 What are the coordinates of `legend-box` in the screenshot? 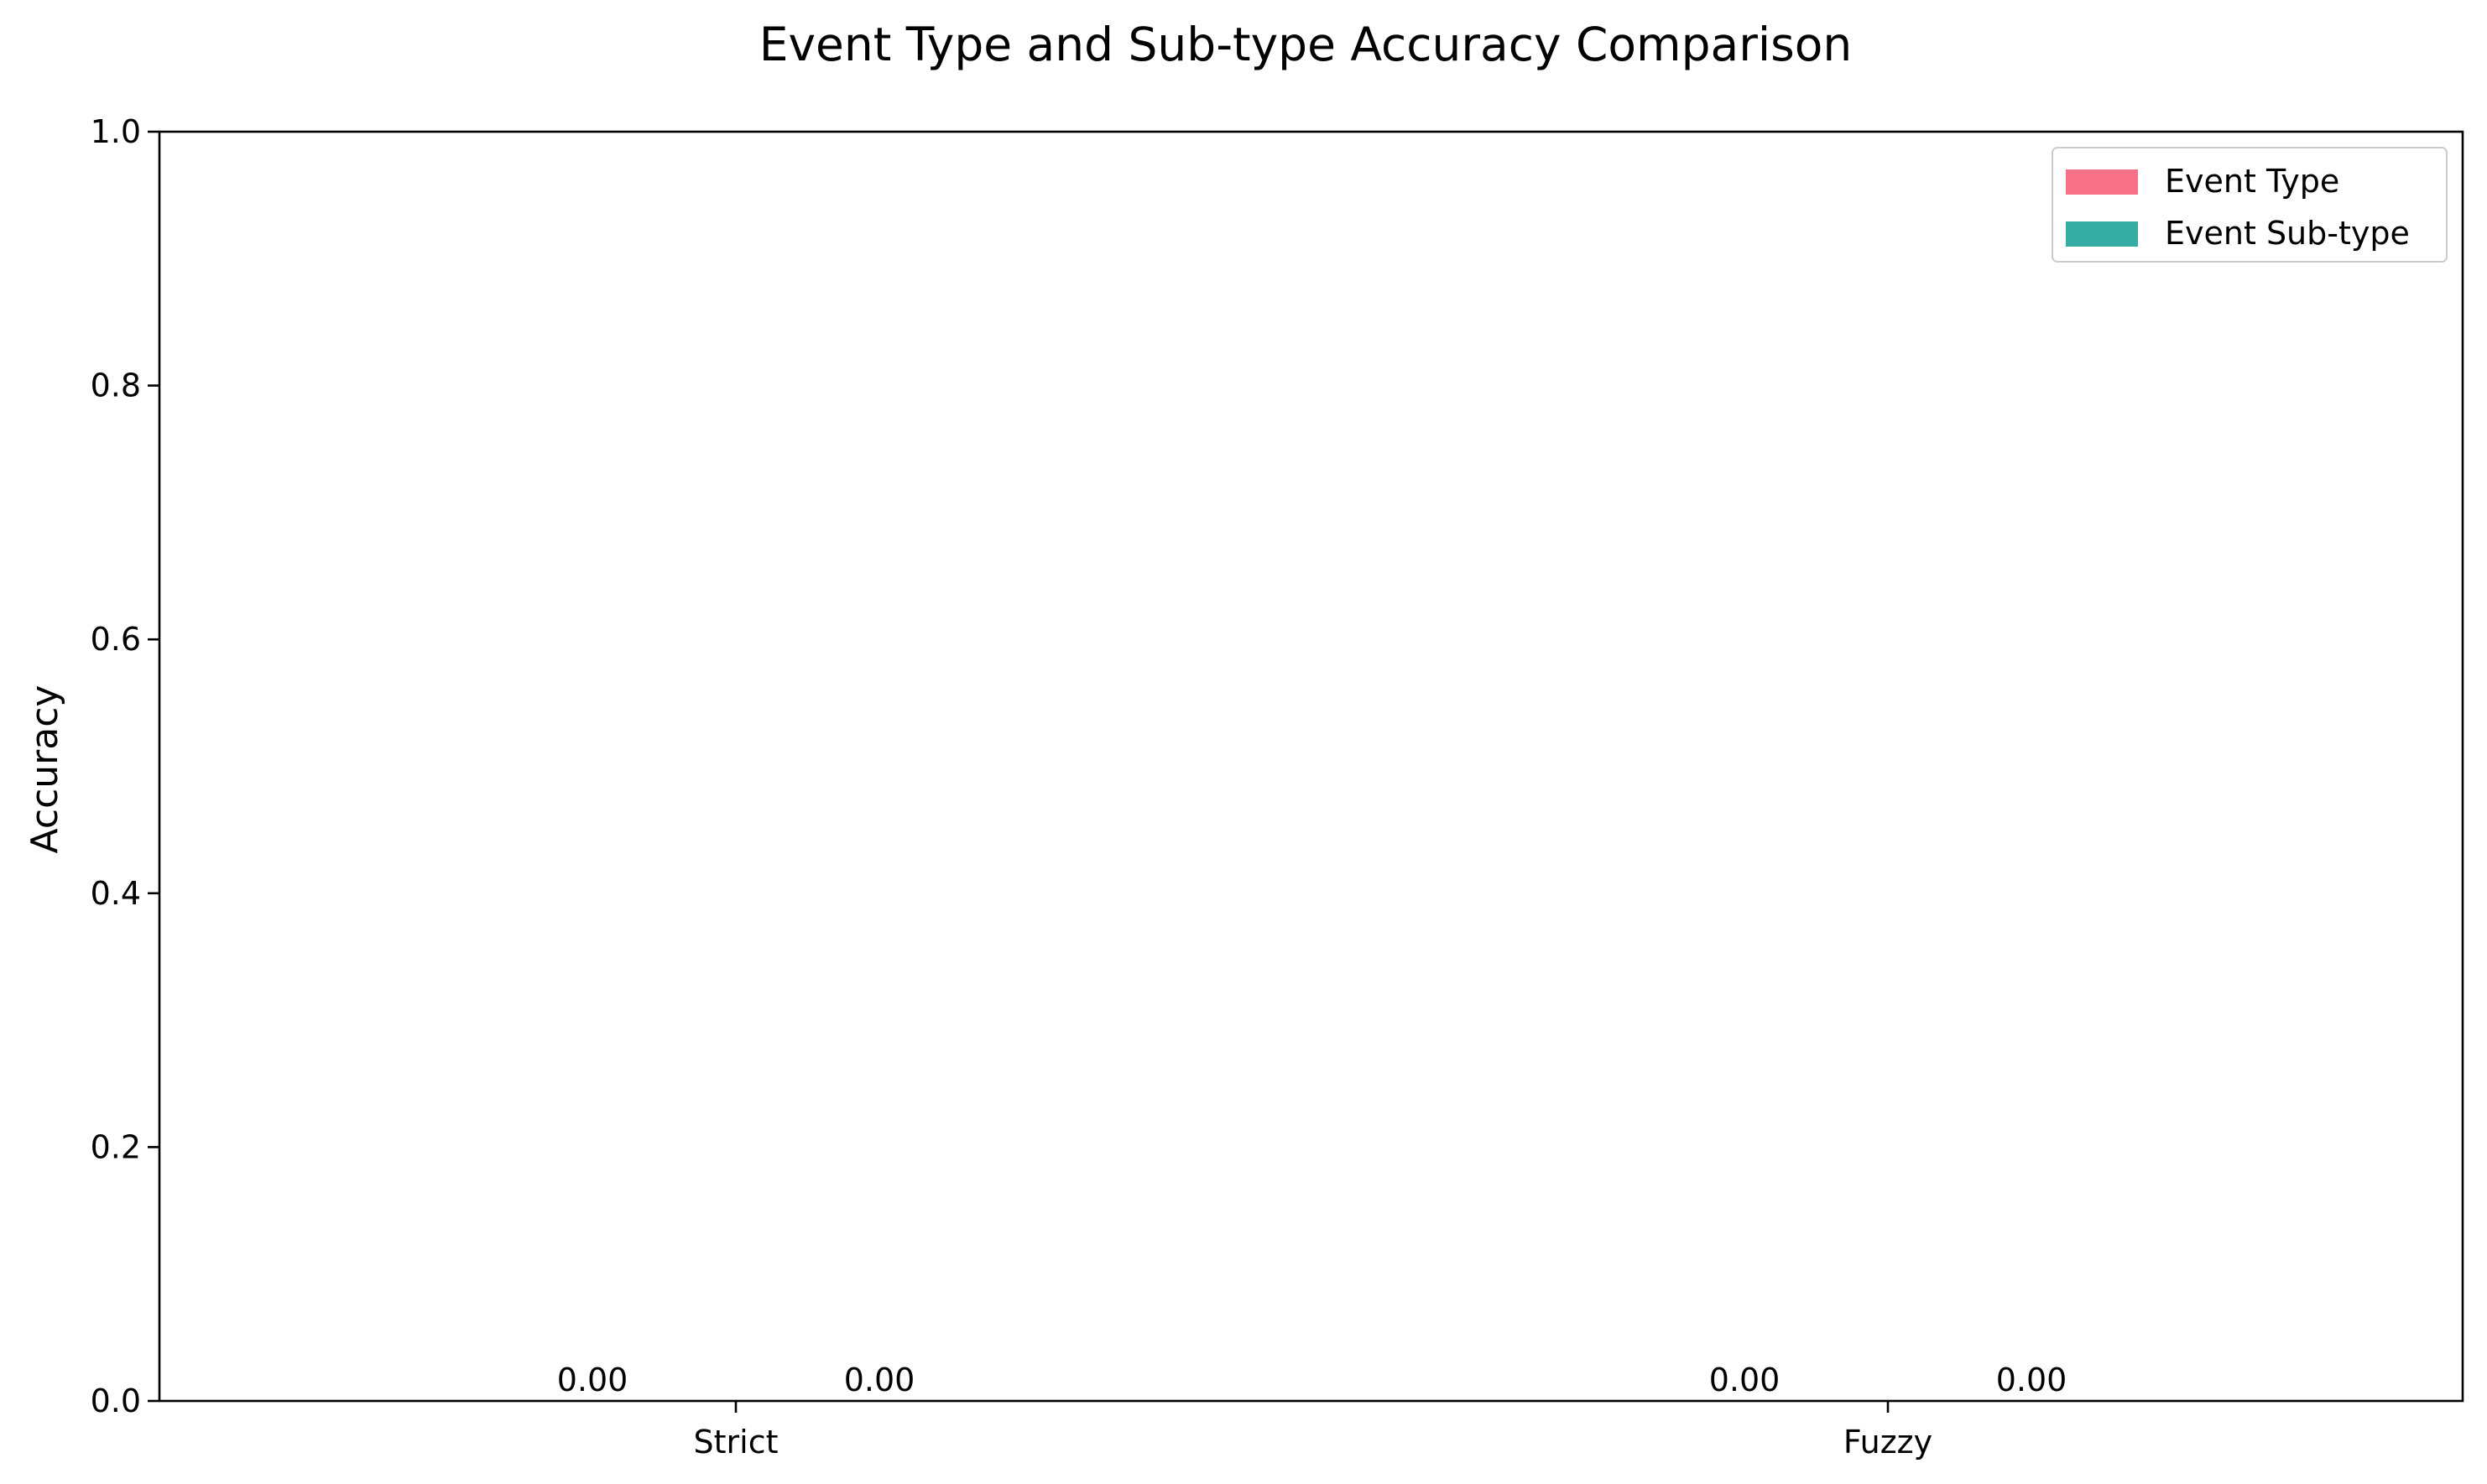 It's located at (2250, 205).